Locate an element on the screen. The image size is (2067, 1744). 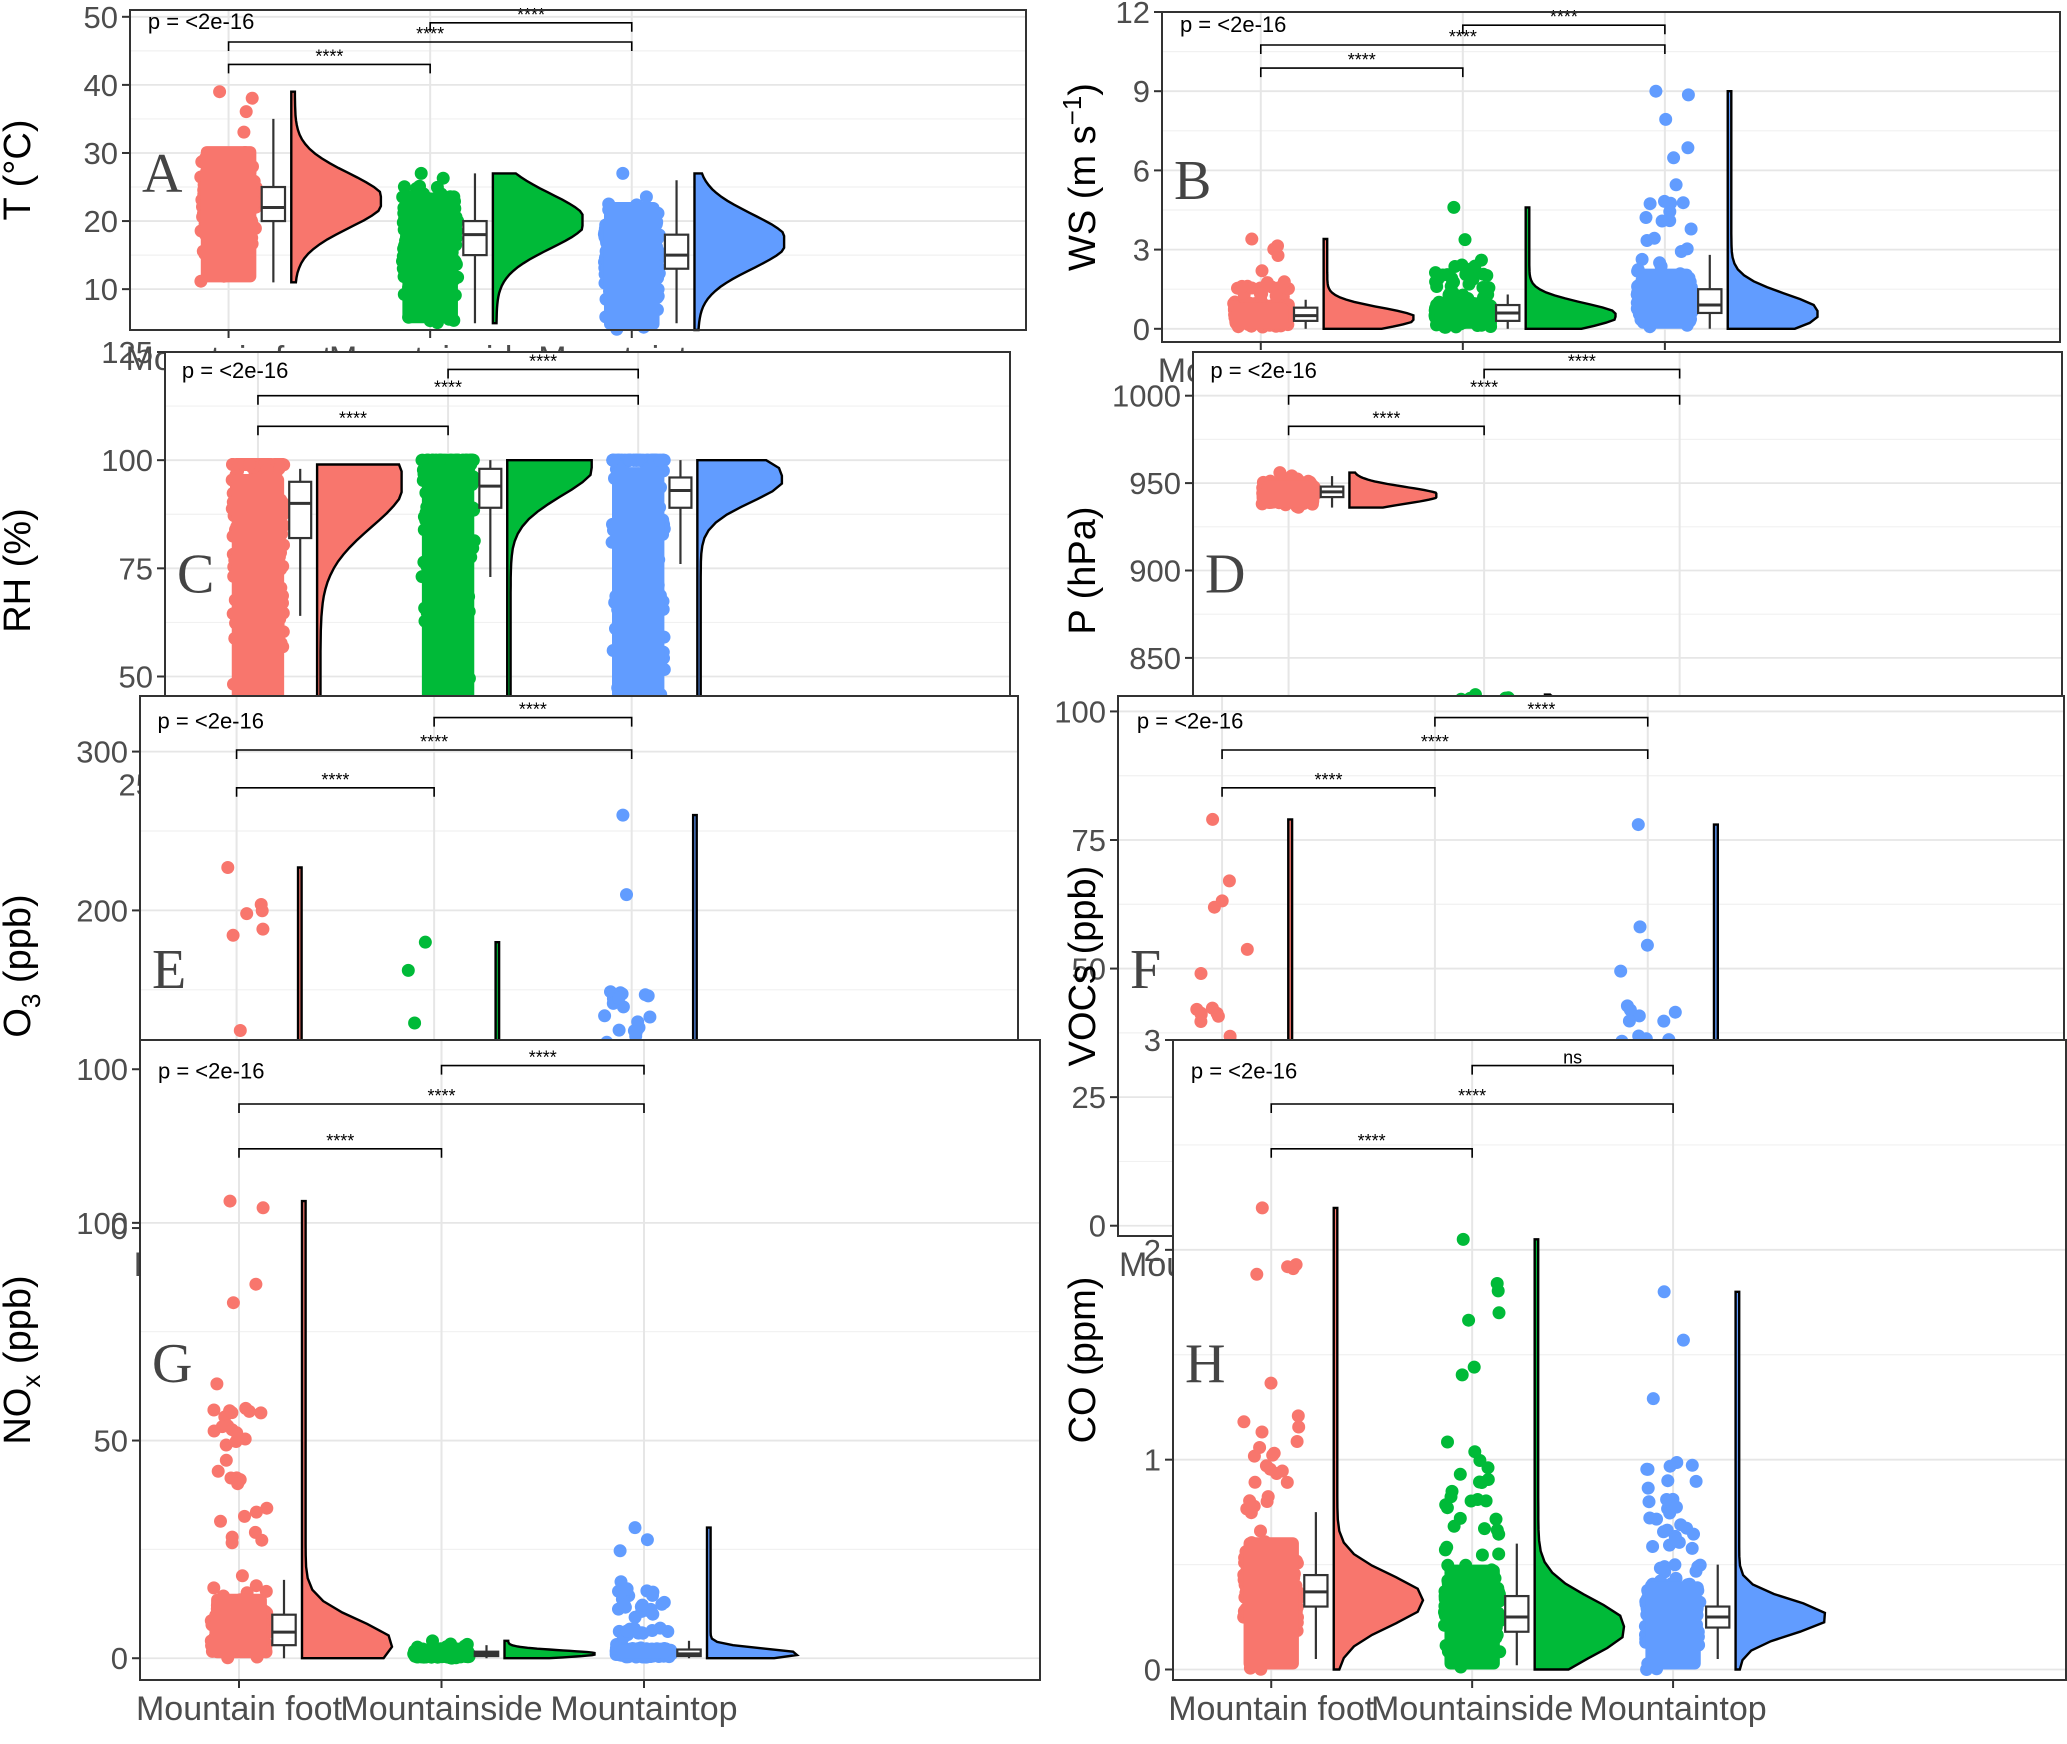
y-tick-label: 850 is located at coordinates (1155, 658).